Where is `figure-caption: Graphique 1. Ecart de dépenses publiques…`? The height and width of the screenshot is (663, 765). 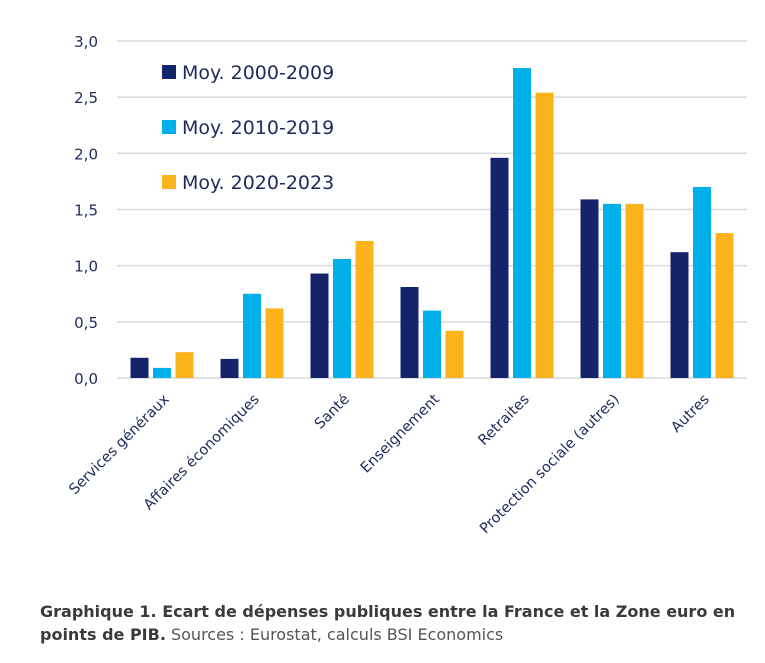 figure-caption: Graphique 1. Ecart de dépenses publiques… is located at coordinates (390, 623).